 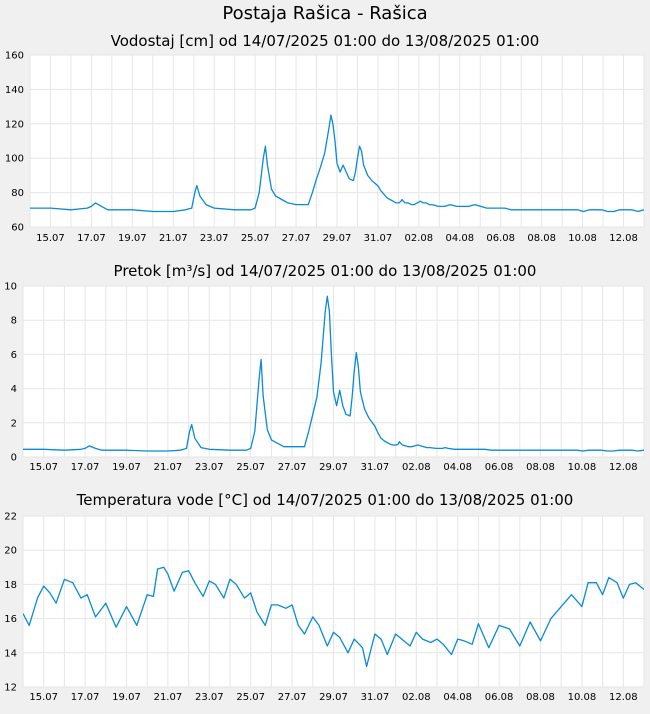 I want to click on y-tick-label: 160, so click(x=14, y=56).